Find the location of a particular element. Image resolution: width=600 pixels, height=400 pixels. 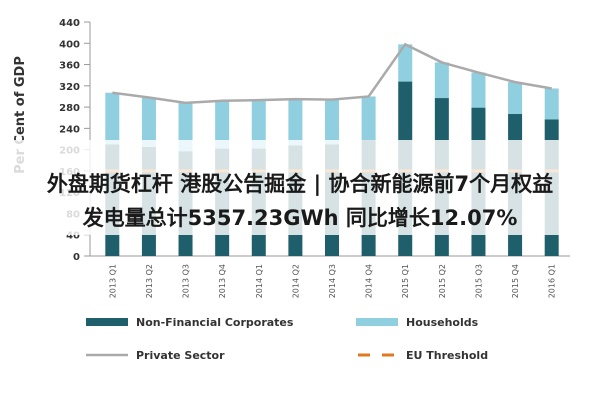

x-tick-label: 2014 Q3 is located at coordinates (332, 281).